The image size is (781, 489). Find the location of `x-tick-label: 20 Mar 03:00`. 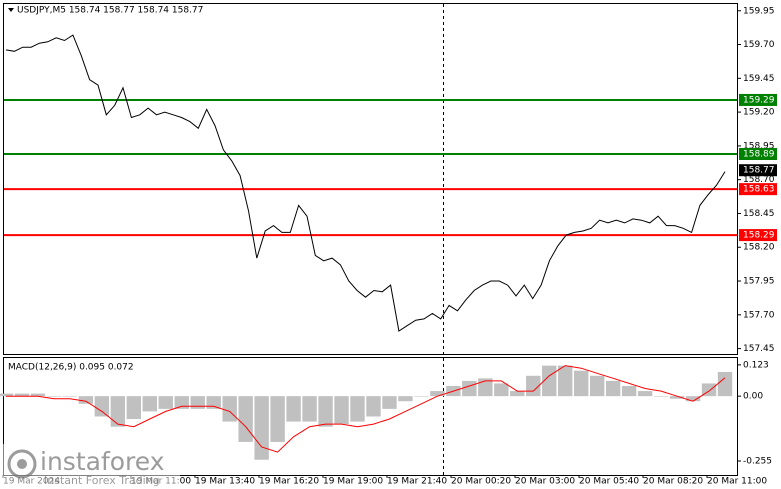

x-tick-label: 20 Mar 03:00 is located at coordinates (545, 482).